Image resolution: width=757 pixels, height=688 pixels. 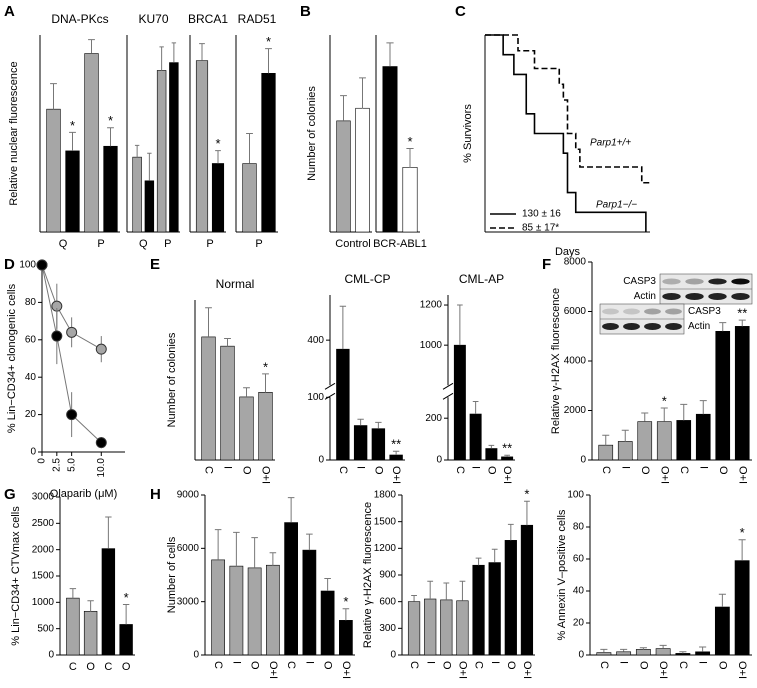 What do you see at coordinates (616, 205) in the screenshot?
I see `curve-label: Parp1−/−` at bounding box center [616, 205].